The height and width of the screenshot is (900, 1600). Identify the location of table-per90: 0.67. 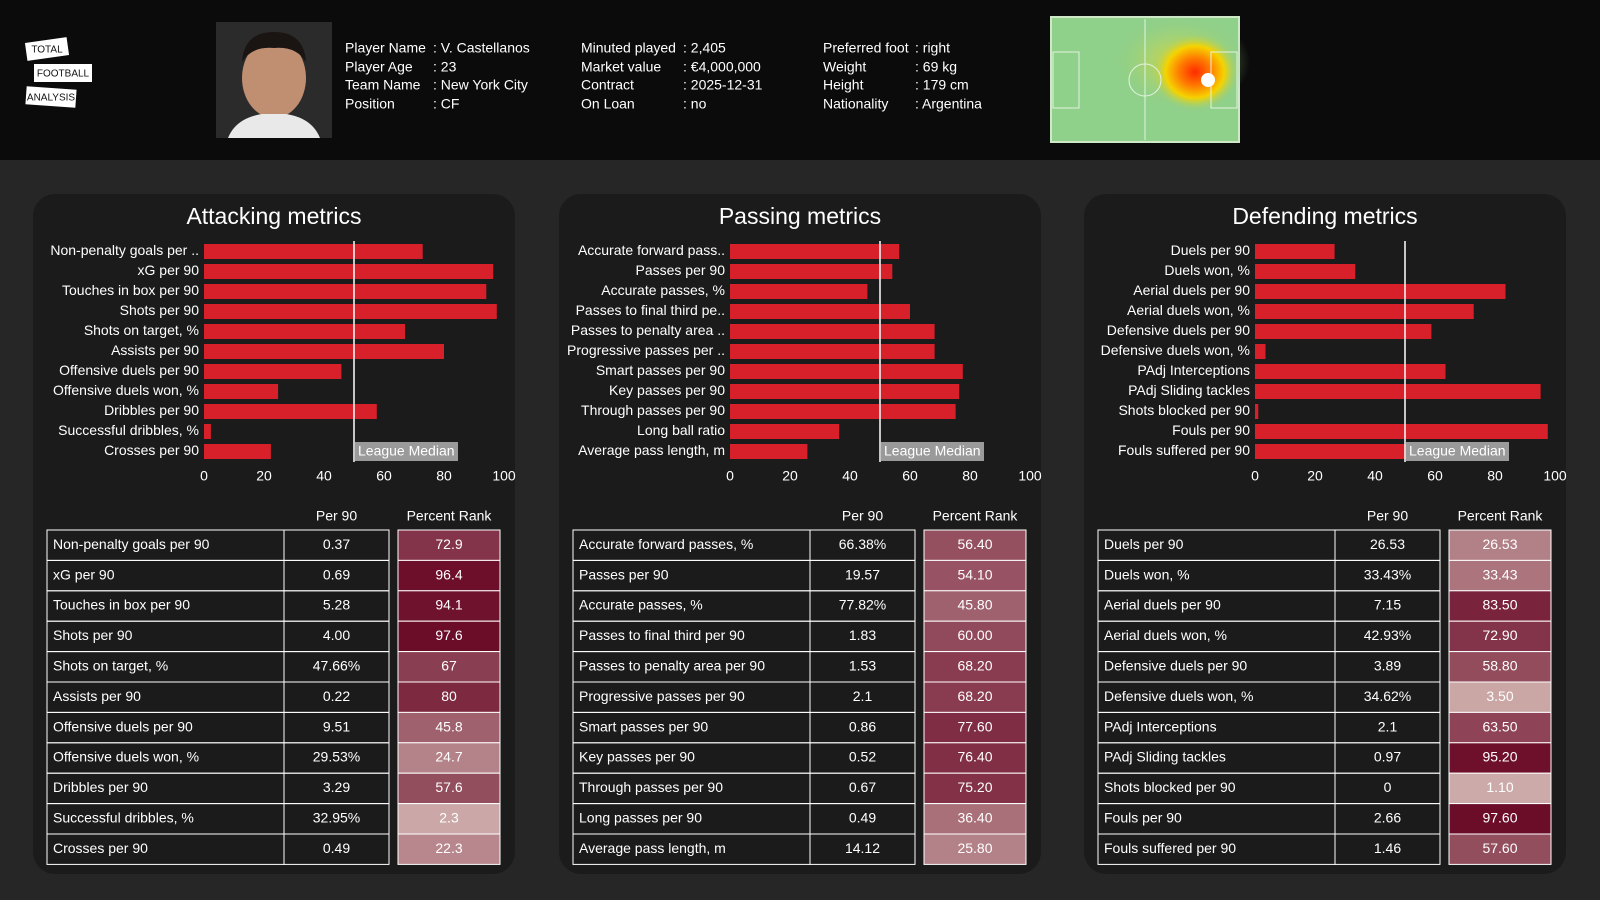
(862, 787).